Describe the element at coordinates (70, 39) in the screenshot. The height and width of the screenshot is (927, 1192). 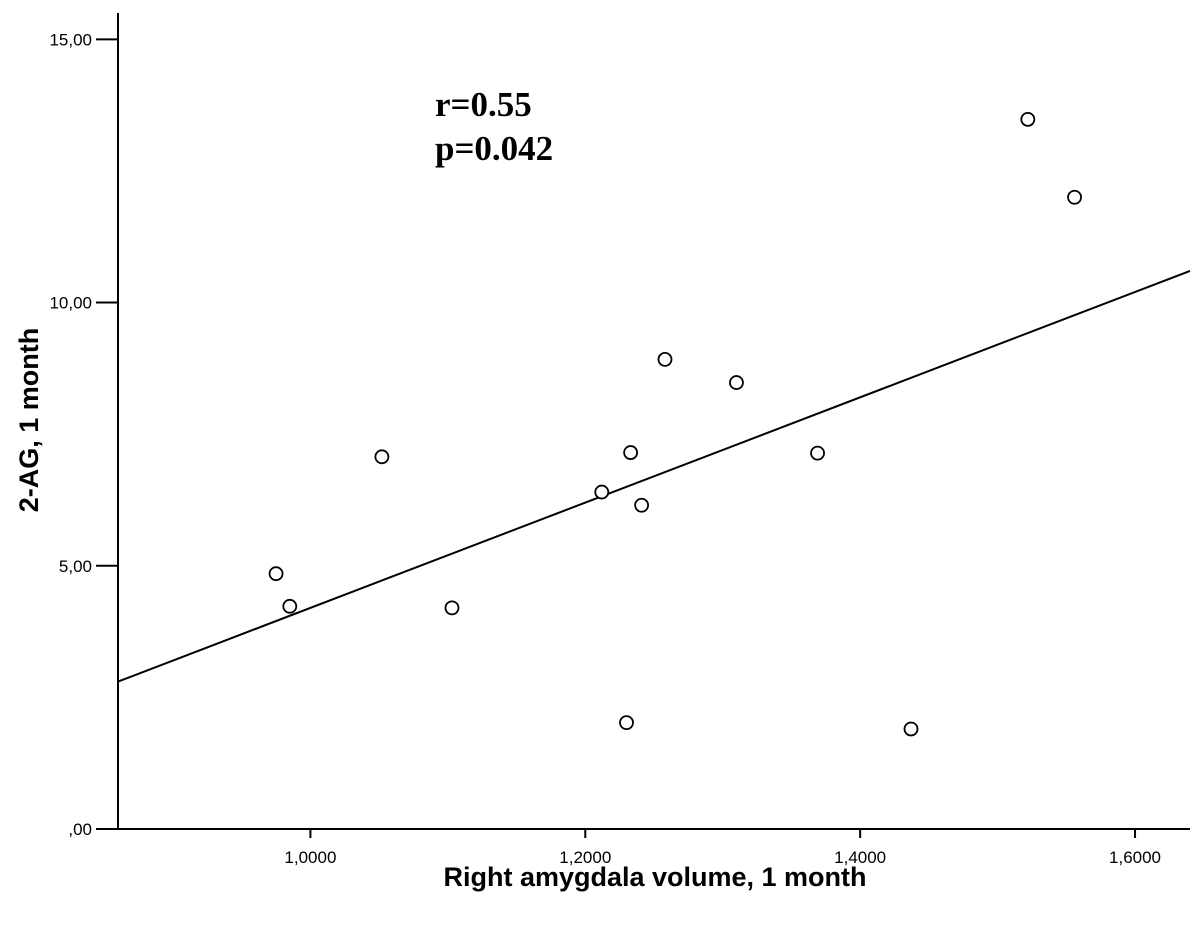
I see `y-tick-label: 15,00` at that location.